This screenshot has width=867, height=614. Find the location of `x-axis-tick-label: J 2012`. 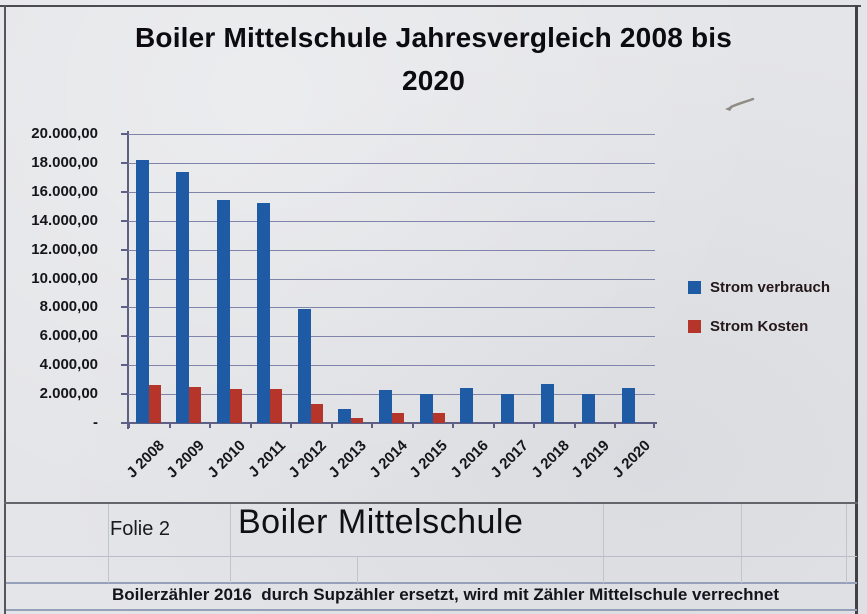

x-axis-tick-label: J 2012 is located at coordinates (308, 459).